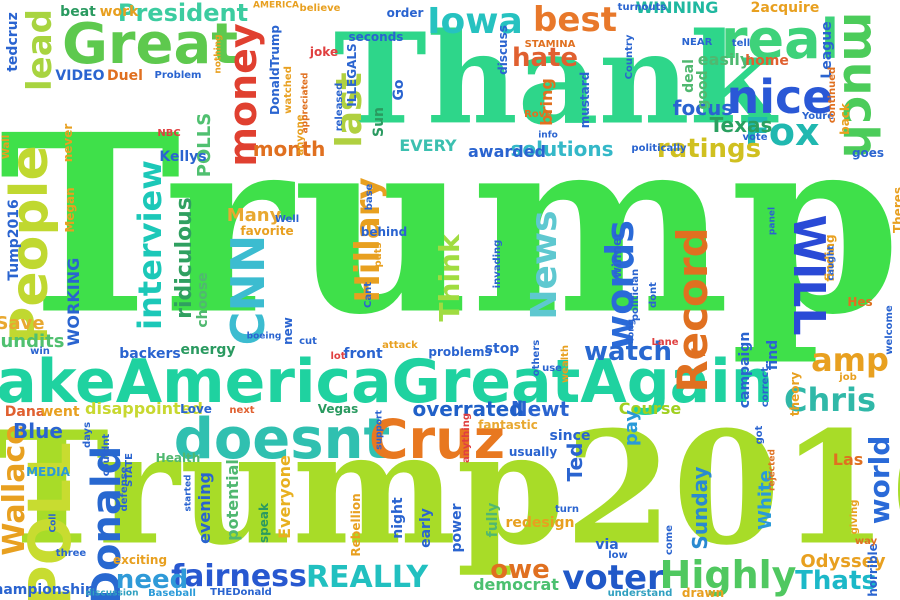  I want to click on word-state: STATE, so click(129, 470).